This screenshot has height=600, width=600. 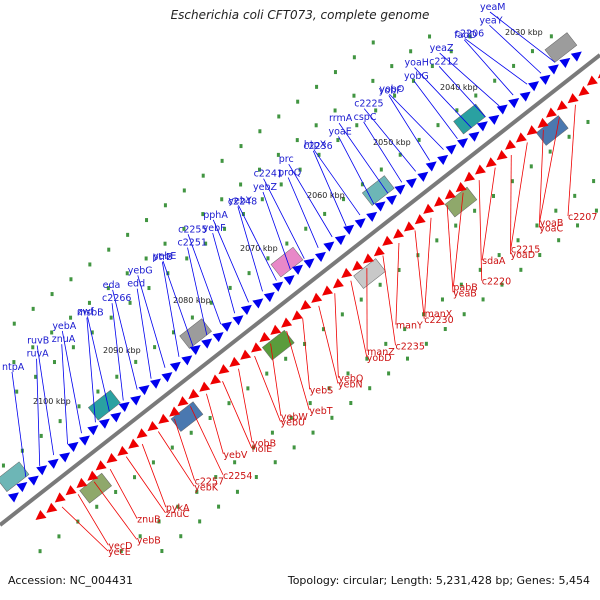 What do you see at coordinates (265, 187) in the screenshot?
I see `forward-gene-label: yebZ` at bounding box center [265, 187].